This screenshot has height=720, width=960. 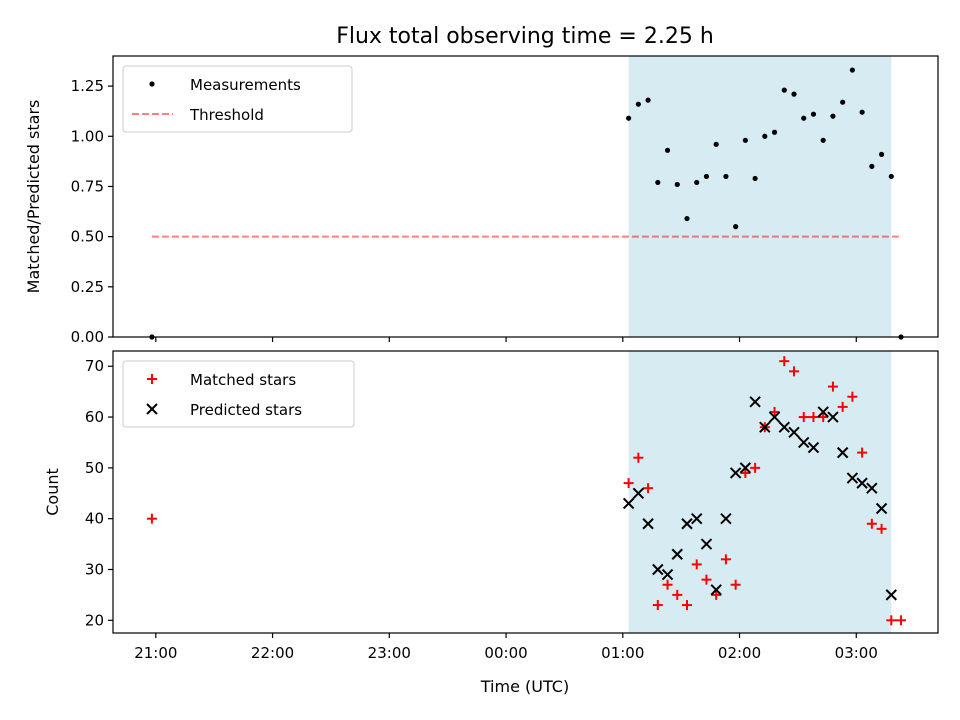 What do you see at coordinates (524, 686) in the screenshot?
I see `x-axis-label: Time (UTC)` at bounding box center [524, 686].